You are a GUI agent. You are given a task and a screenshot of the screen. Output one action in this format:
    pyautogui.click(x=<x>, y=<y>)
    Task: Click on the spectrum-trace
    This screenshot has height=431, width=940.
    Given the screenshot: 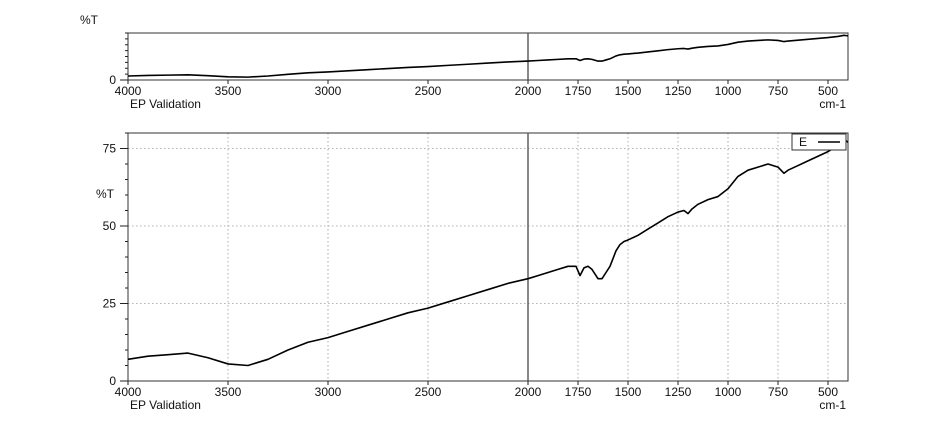 What is the action you would take?
    pyautogui.click(x=488, y=56)
    